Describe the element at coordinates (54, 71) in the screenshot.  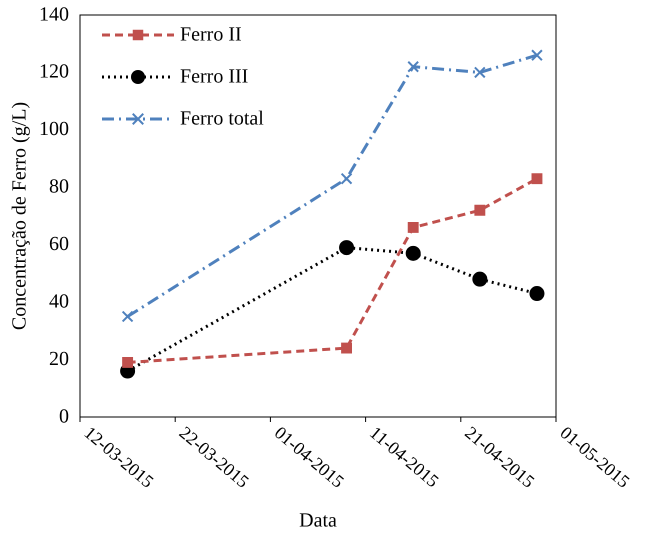
I see `y-tick-label: 120` at that location.